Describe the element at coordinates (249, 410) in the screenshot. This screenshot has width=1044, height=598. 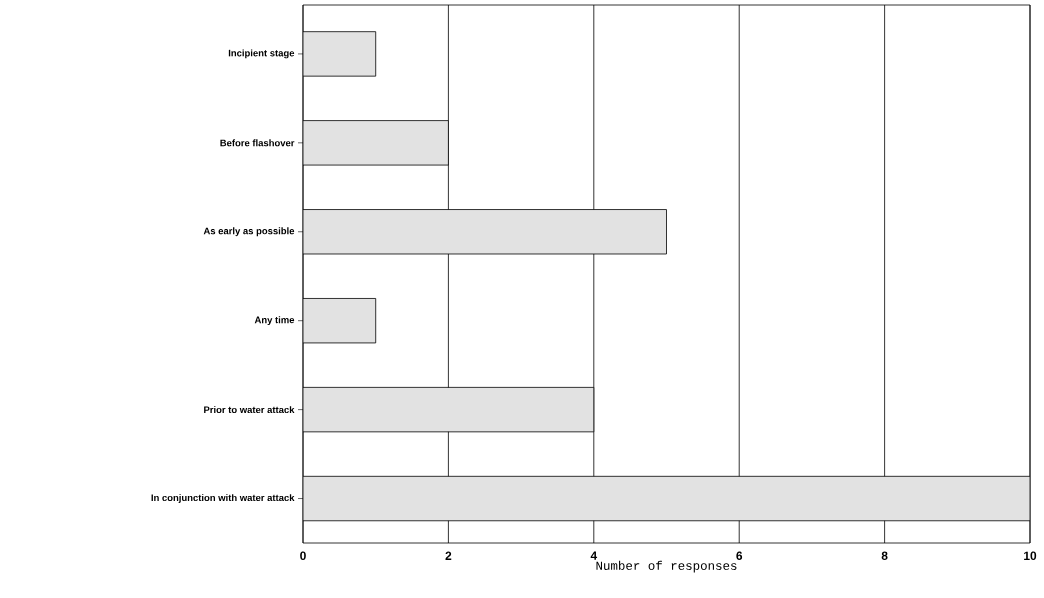
I see `y-tick-label: Prior to water attack` at that location.